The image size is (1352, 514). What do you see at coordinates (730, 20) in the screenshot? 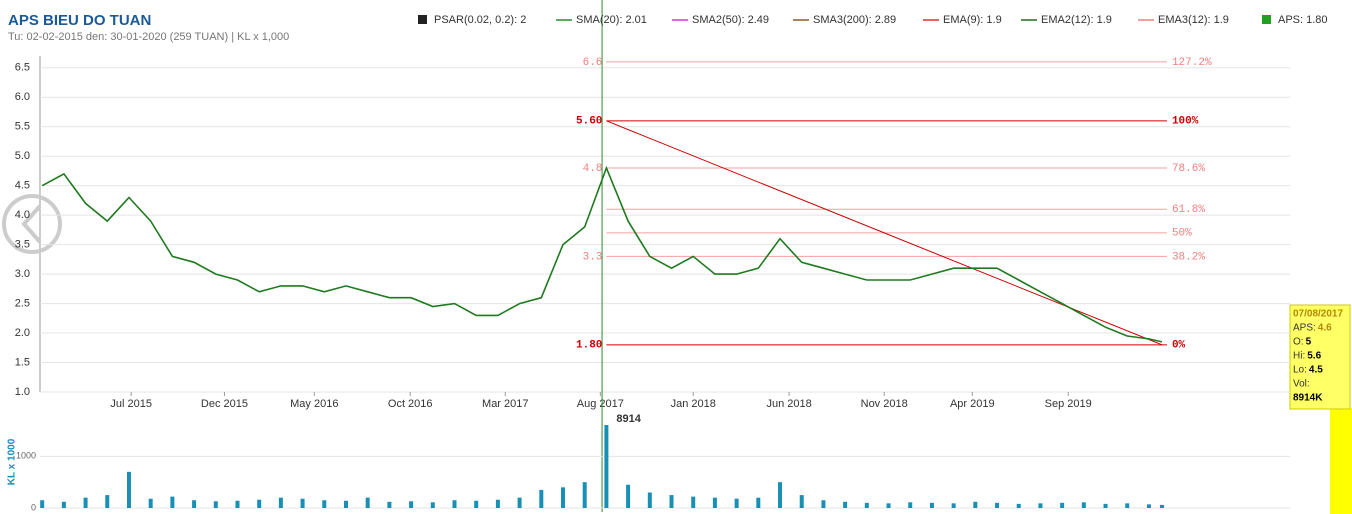
I see `legend-label: SMA2(50): 2.49` at bounding box center [730, 20].